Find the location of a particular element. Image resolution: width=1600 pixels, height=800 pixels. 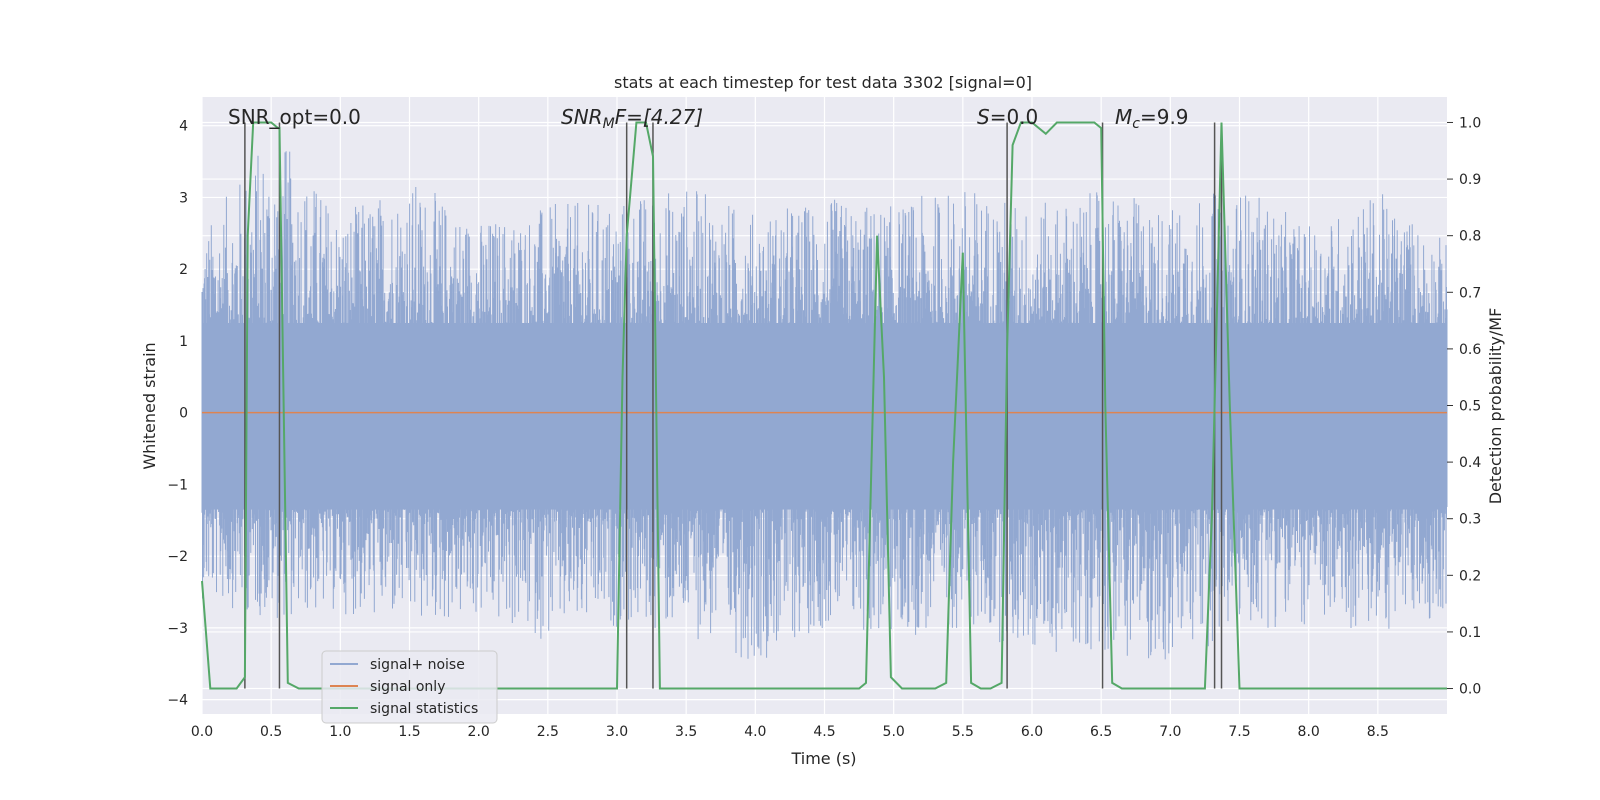

mc-value: =9.9 is located at coordinates (1164, 117).